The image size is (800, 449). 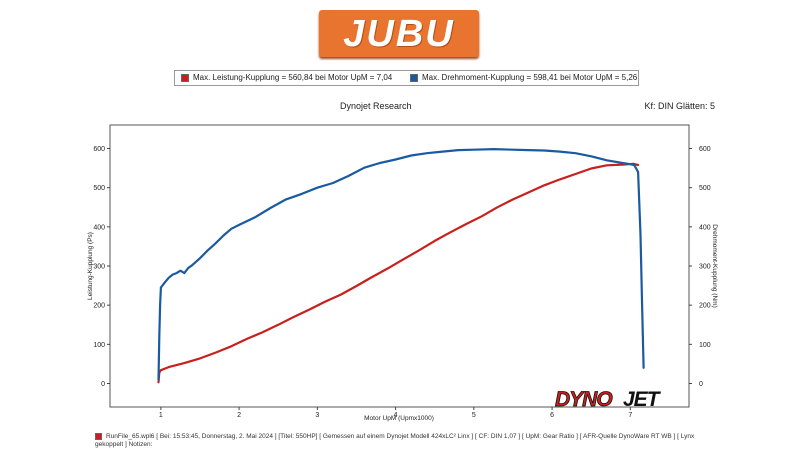 I want to click on y-tick-label-right: 500, so click(x=705, y=188).